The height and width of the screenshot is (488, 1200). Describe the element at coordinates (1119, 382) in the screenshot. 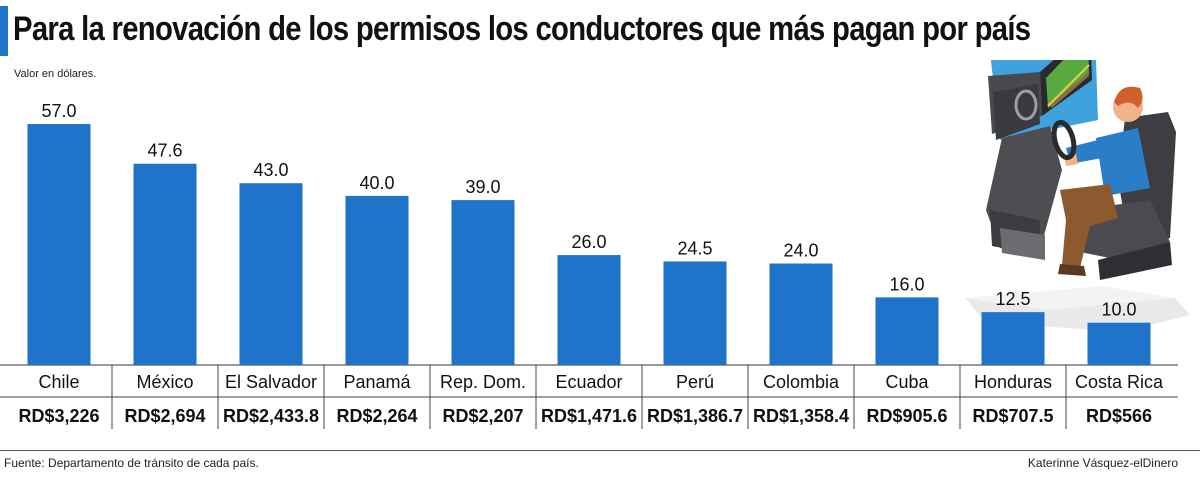

I see `category-label: Costa Rica` at that location.